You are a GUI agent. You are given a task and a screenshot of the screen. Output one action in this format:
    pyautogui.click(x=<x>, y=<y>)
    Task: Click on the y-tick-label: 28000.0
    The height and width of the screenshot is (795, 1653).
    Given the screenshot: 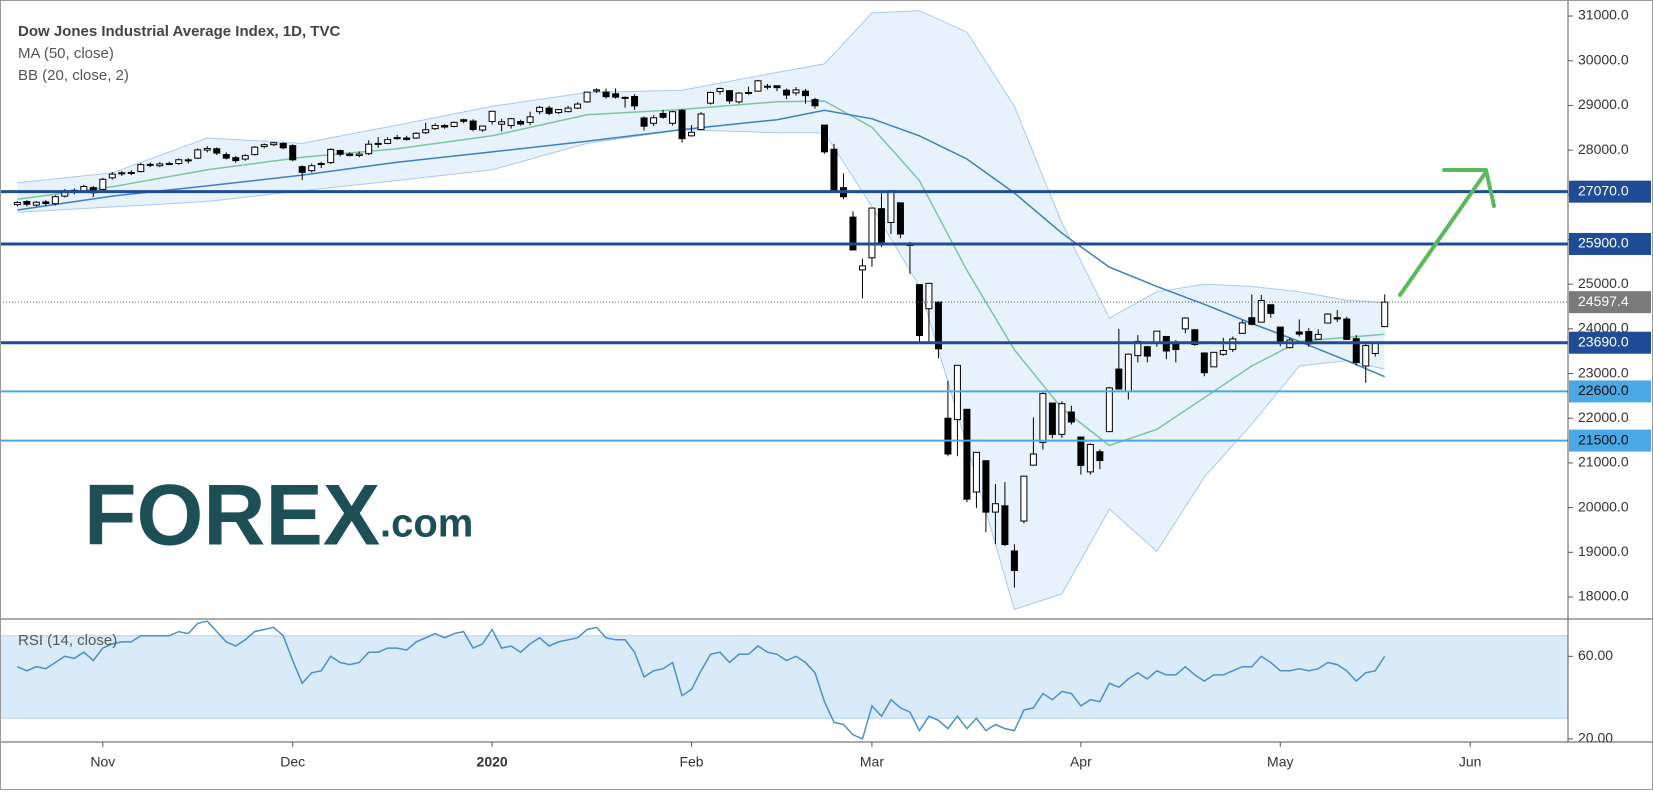 What is the action you would take?
    pyautogui.click(x=1603, y=149)
    